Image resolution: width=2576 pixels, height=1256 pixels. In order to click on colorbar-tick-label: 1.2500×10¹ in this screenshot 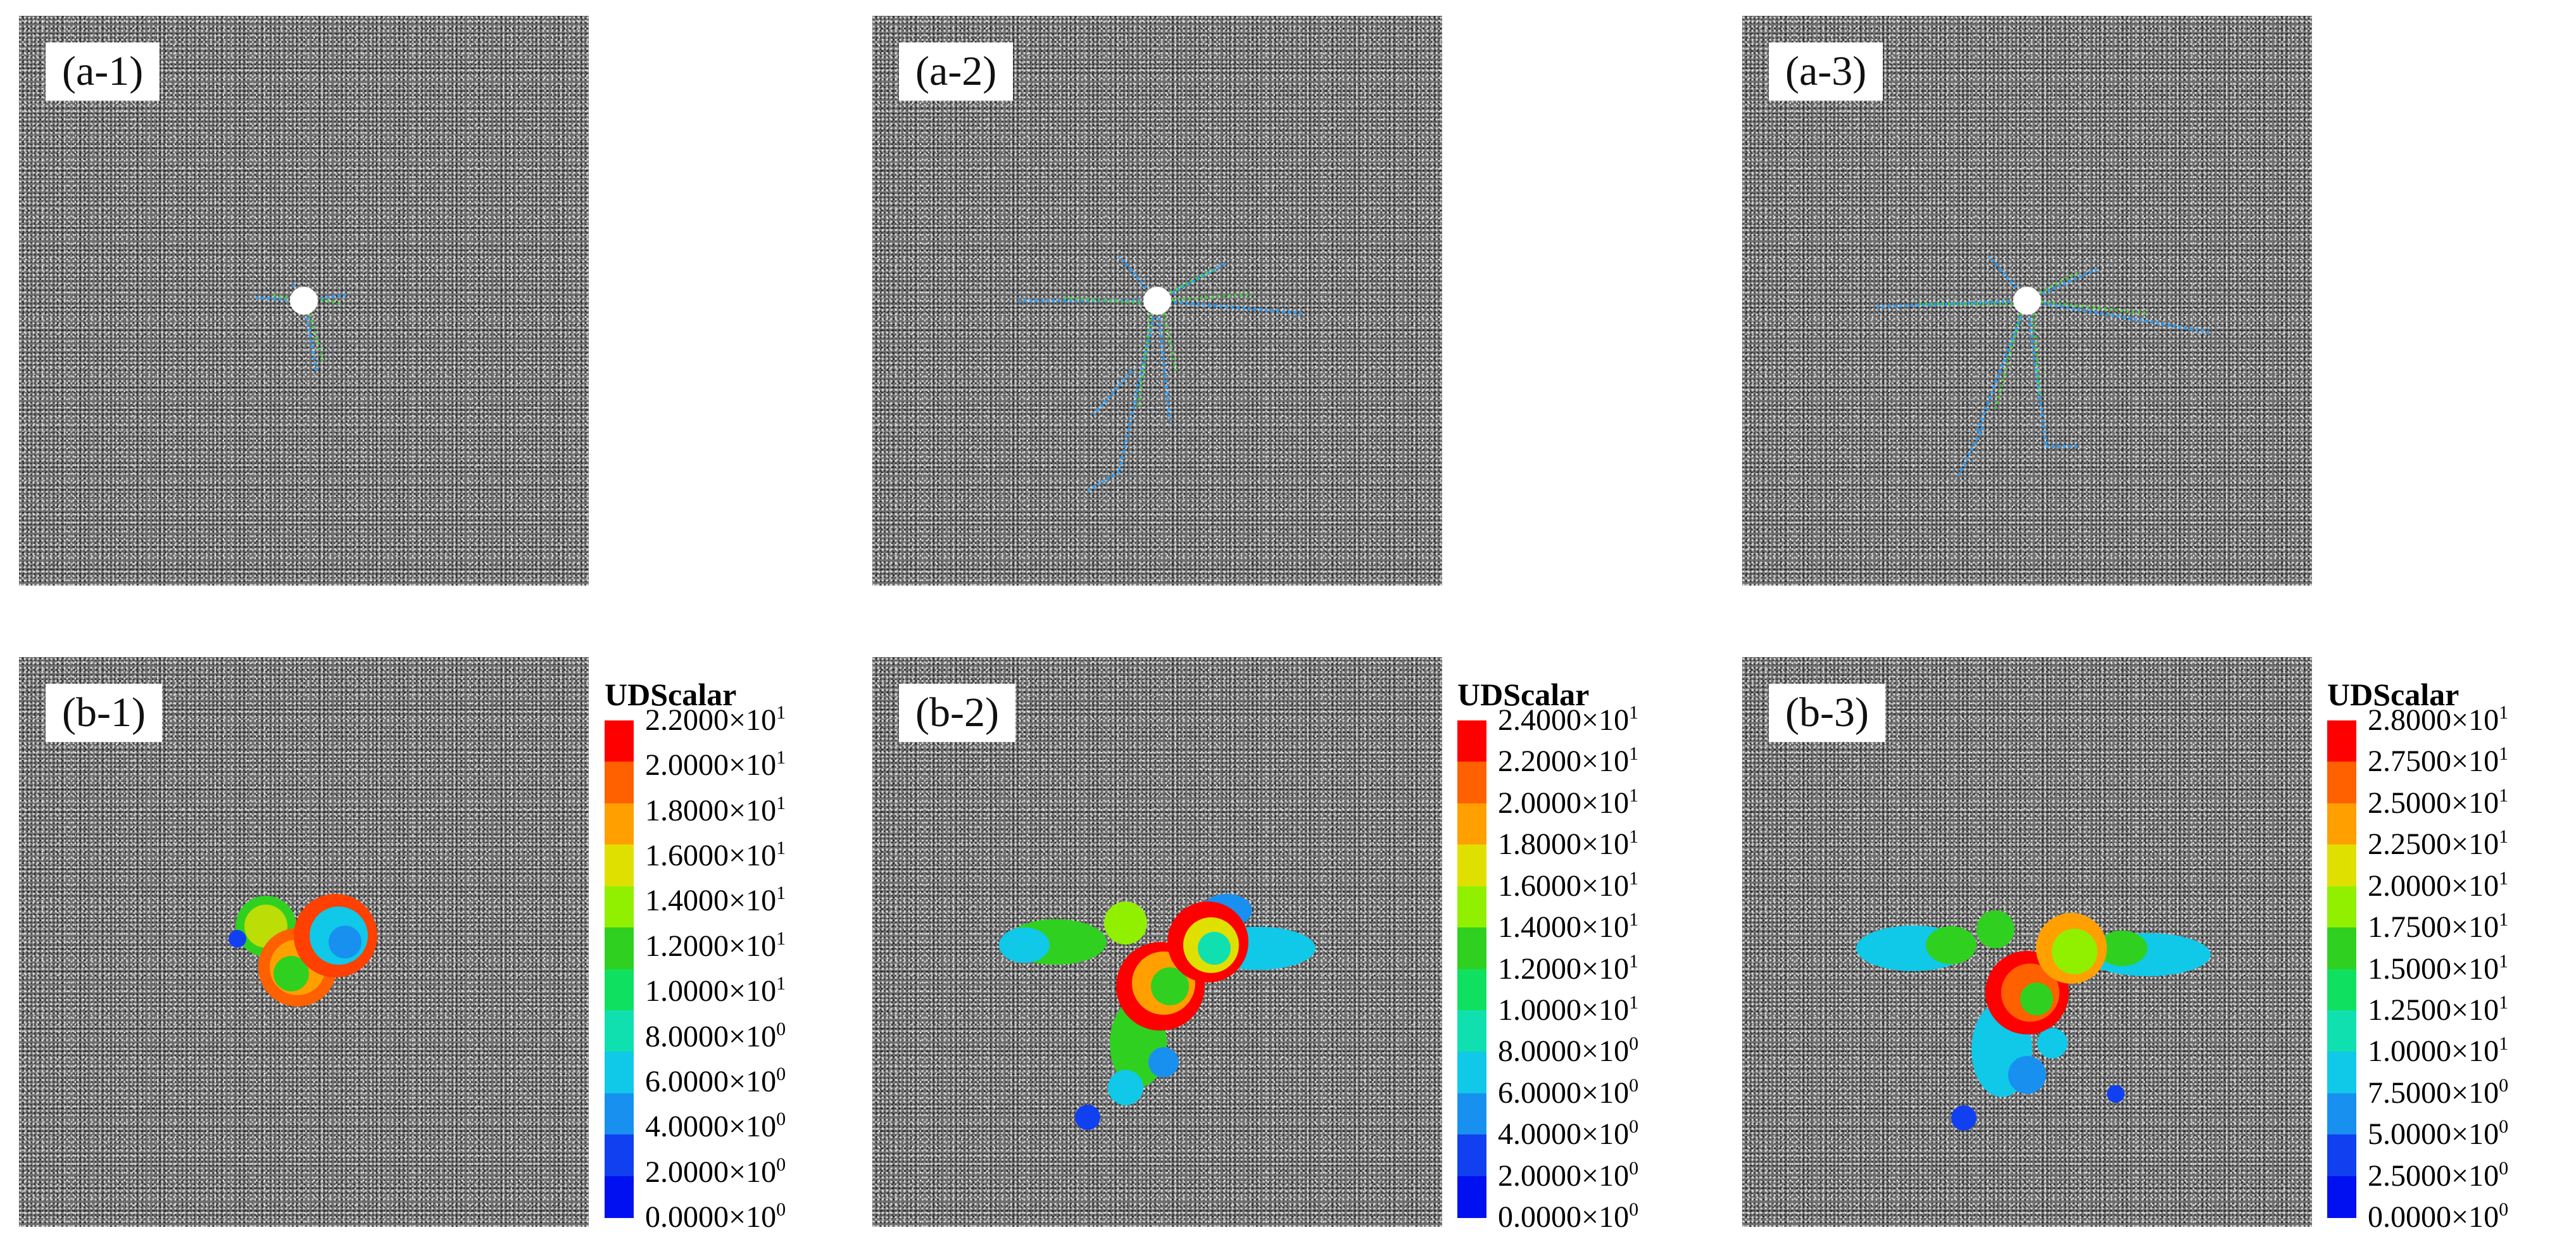, I will do `click(2438, 1009)`.